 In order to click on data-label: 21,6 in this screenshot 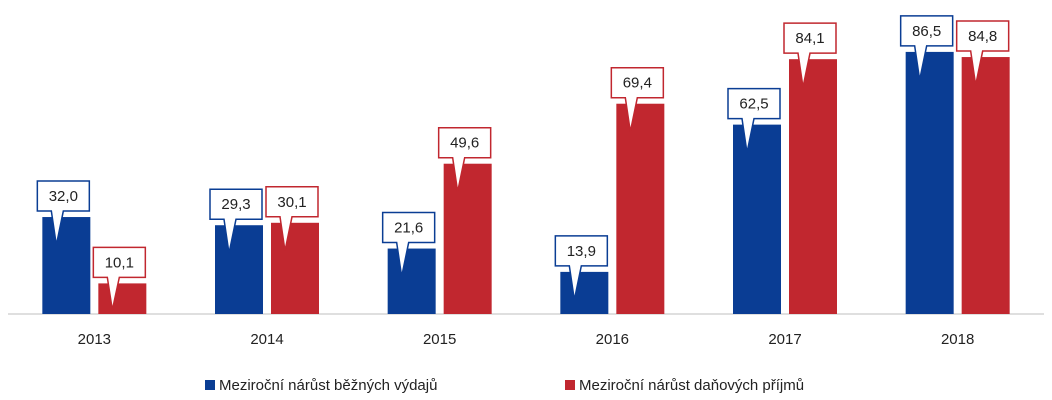, I will do `click(408, 228)`.